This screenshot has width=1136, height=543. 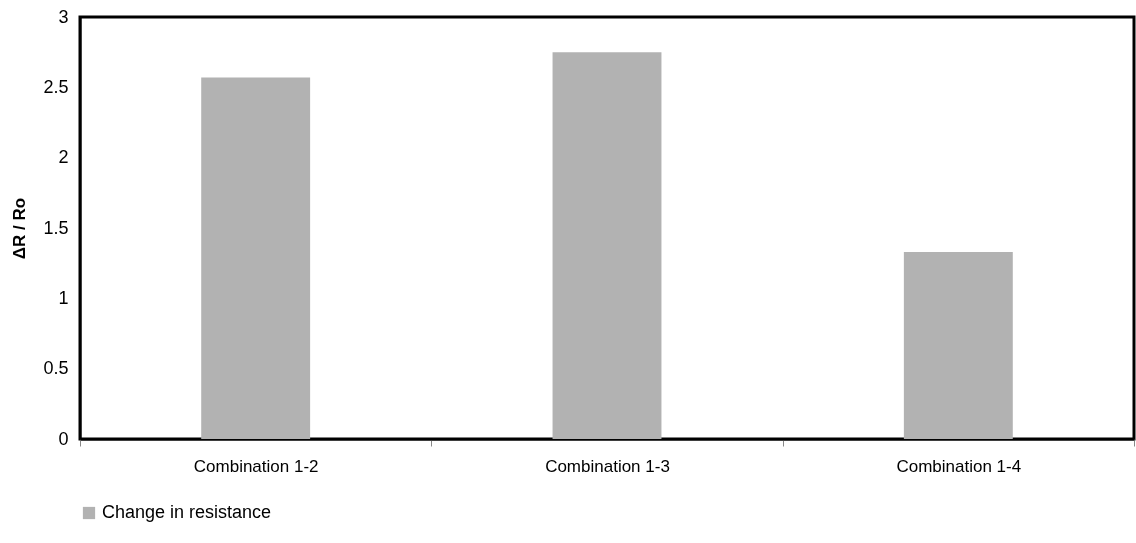 What do you see at coordinates (187, 512) in the screenshot?
I see `legend-label: Change in resistance` at bounding box center [187, 512].